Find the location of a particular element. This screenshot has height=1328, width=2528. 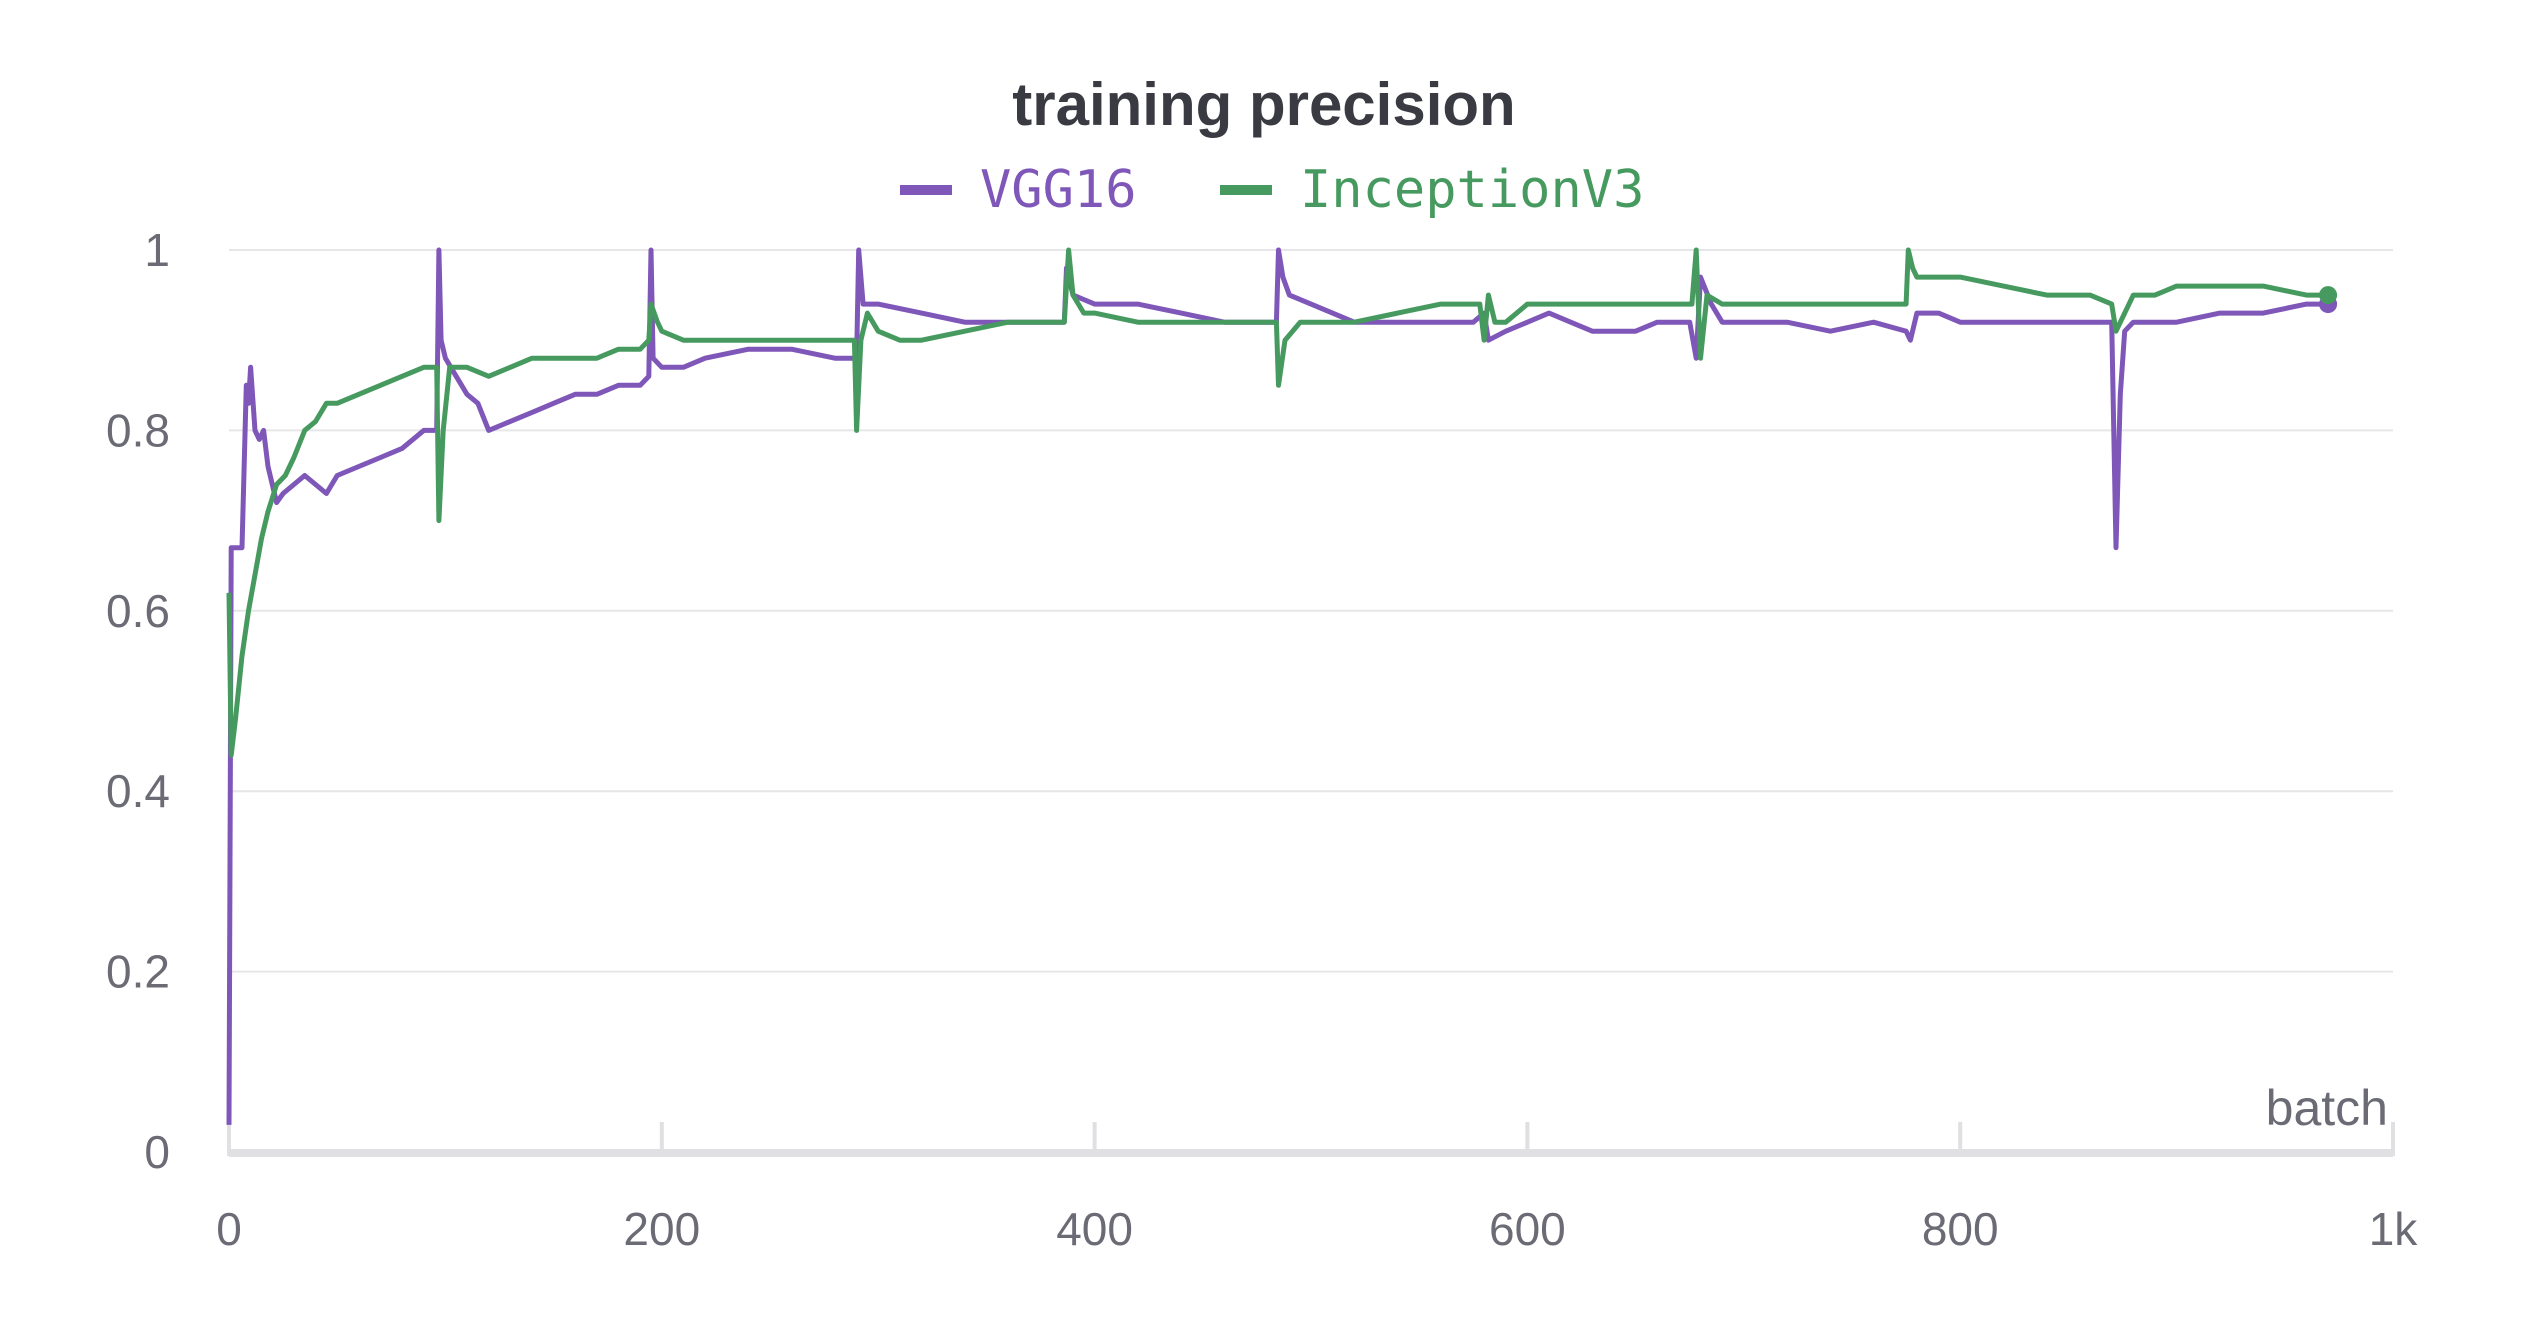

x-tick-label: 200 is located at coordinates (661, 1229).